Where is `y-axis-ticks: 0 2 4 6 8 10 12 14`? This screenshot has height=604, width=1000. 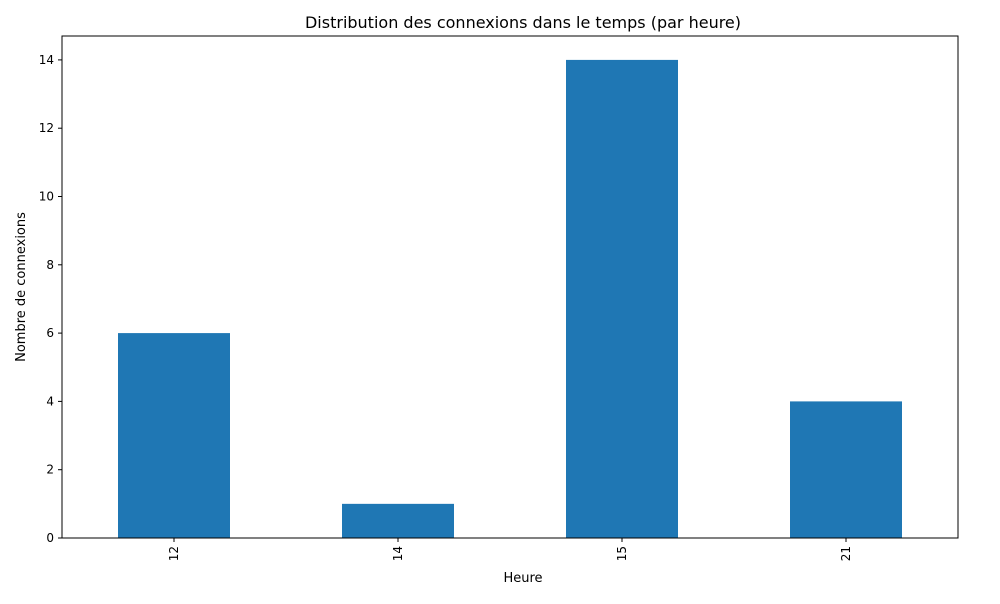
y-axis-ticks: 0 2 4 6 8 10 12 14 is located at coordinates (50, 299).